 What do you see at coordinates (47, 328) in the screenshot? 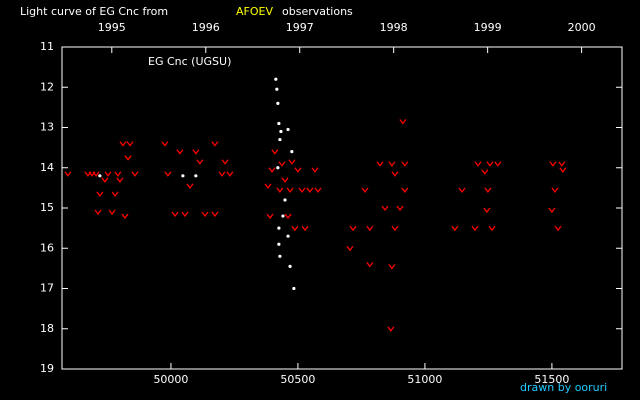
I see `y-tick-label: 18` at bounding box center [47, 328].